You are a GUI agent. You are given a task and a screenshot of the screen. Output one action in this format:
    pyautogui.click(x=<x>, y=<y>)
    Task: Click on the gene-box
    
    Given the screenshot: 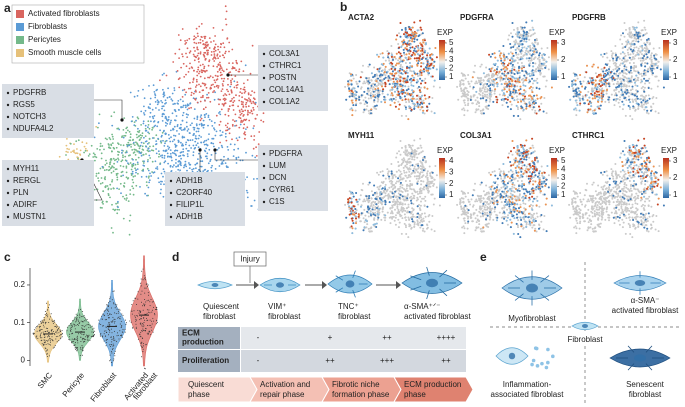 What is the action you would take?
    pyautogui.click(x=293, y=178)
    